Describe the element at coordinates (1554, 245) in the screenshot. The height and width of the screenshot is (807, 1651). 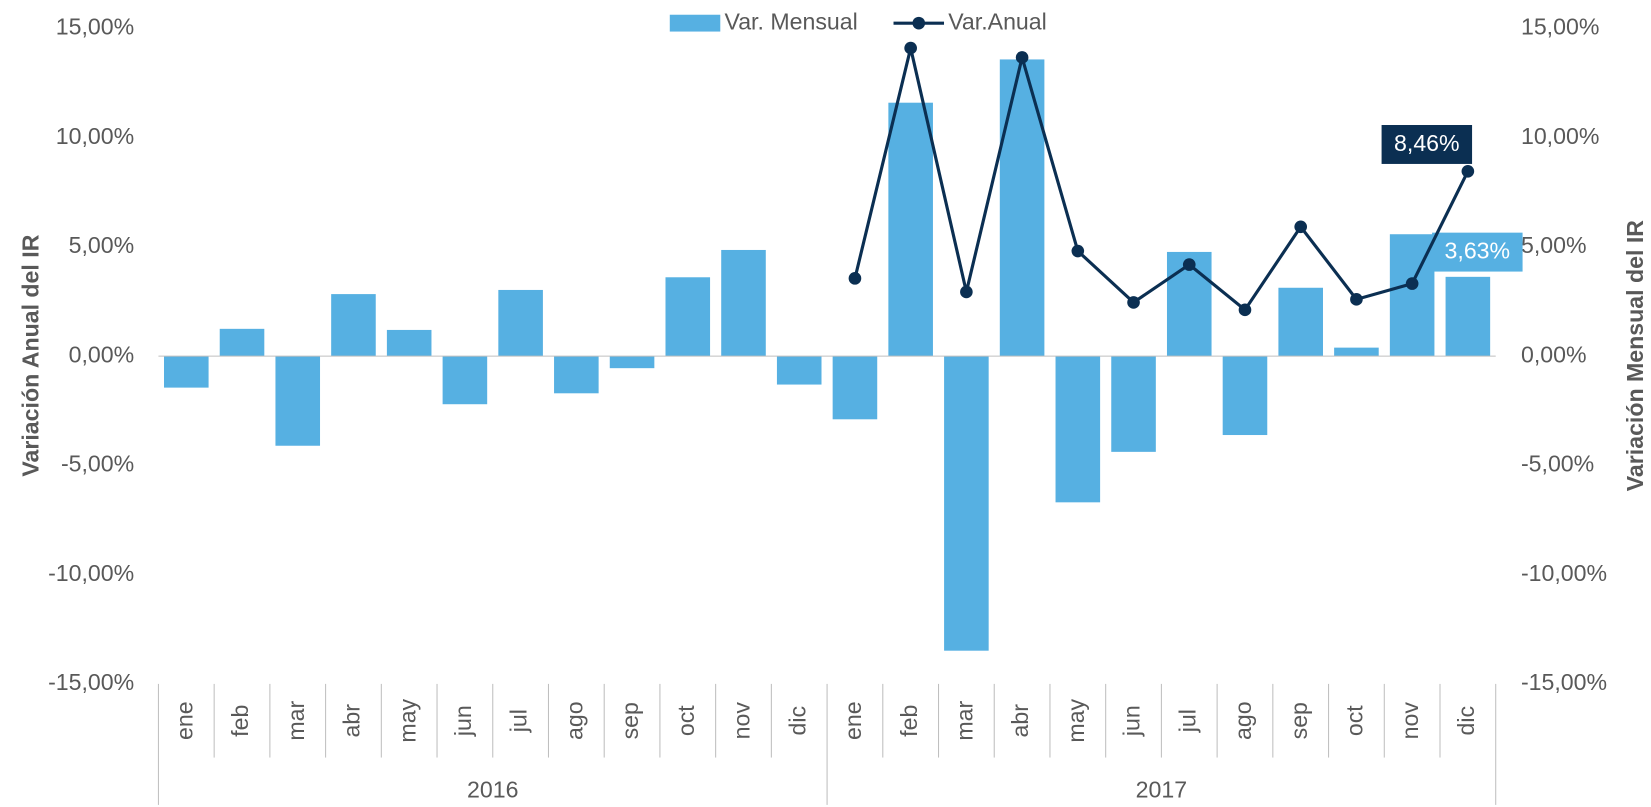
I see `y2-tick-label: 5,00%` at that location.